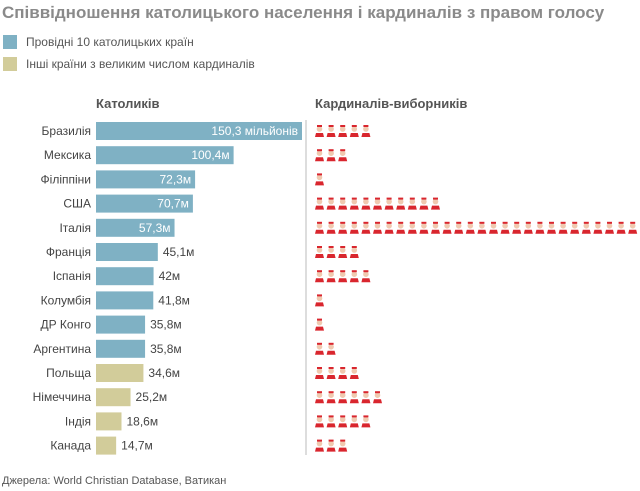  What do you see at coordinates (140, 64) in the screenshot?
I see `legend-label: Інші країни з великим числом кардиналів` at bounding box center [140, 64].